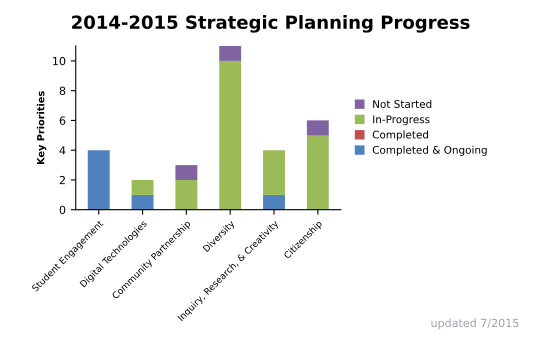 The image size is (541, 341). What do you see at coordinates (474, 324) in the screenshot?
I see `text: updated 7/2015` at bounding box center [474, 324].